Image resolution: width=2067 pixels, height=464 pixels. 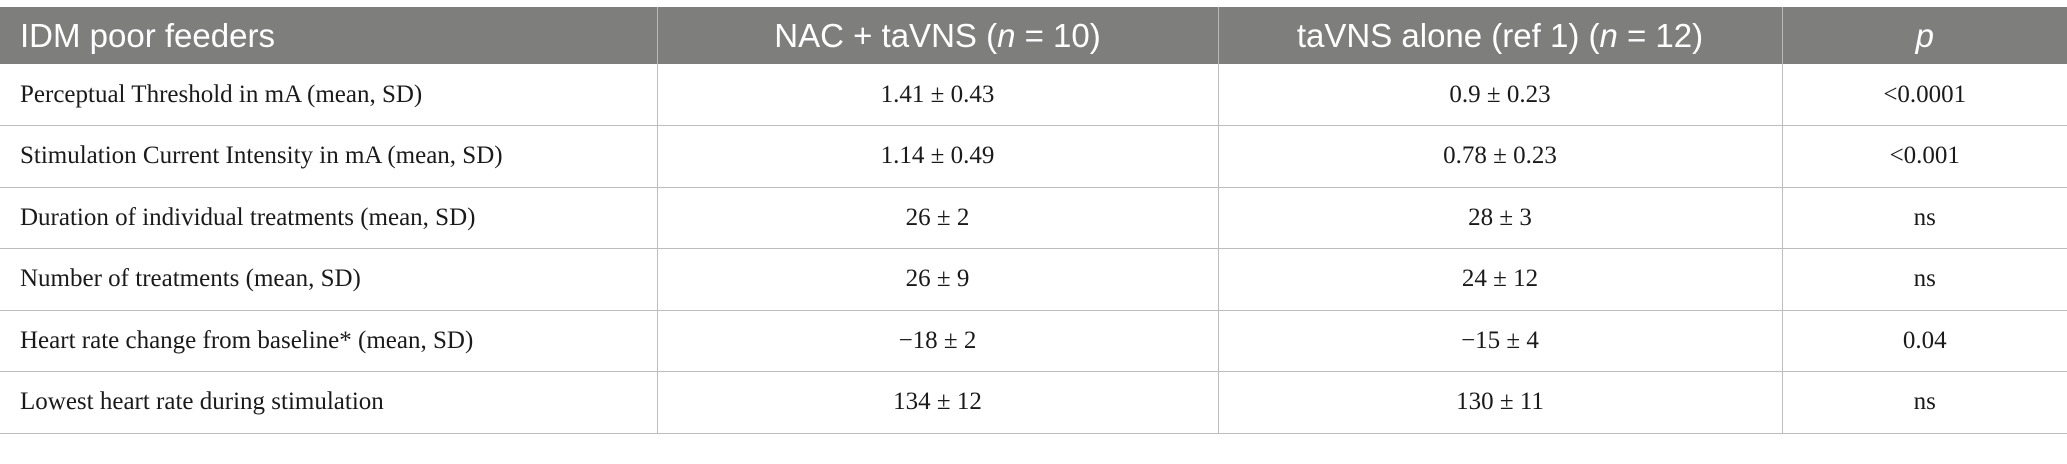 I want to click on nac-tavns-value: 1.14 ± 0.49, so click(x=937, y=156).